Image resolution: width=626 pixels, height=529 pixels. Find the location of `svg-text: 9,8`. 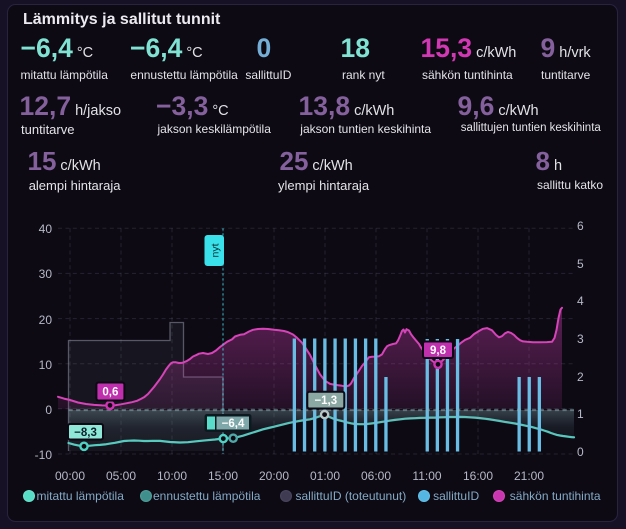

svg-text: 9,8 is located at coordinates (438, 351).